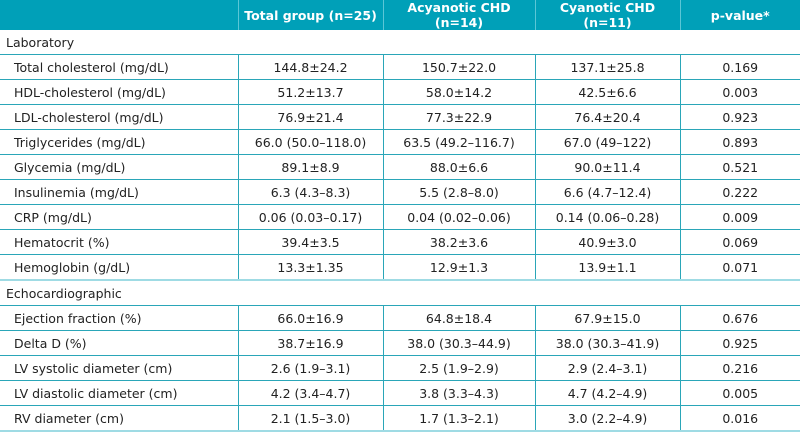  Describe the element at coordinates (739, 418) in the screenshot. I see `value-cell: 0.016` at that location.